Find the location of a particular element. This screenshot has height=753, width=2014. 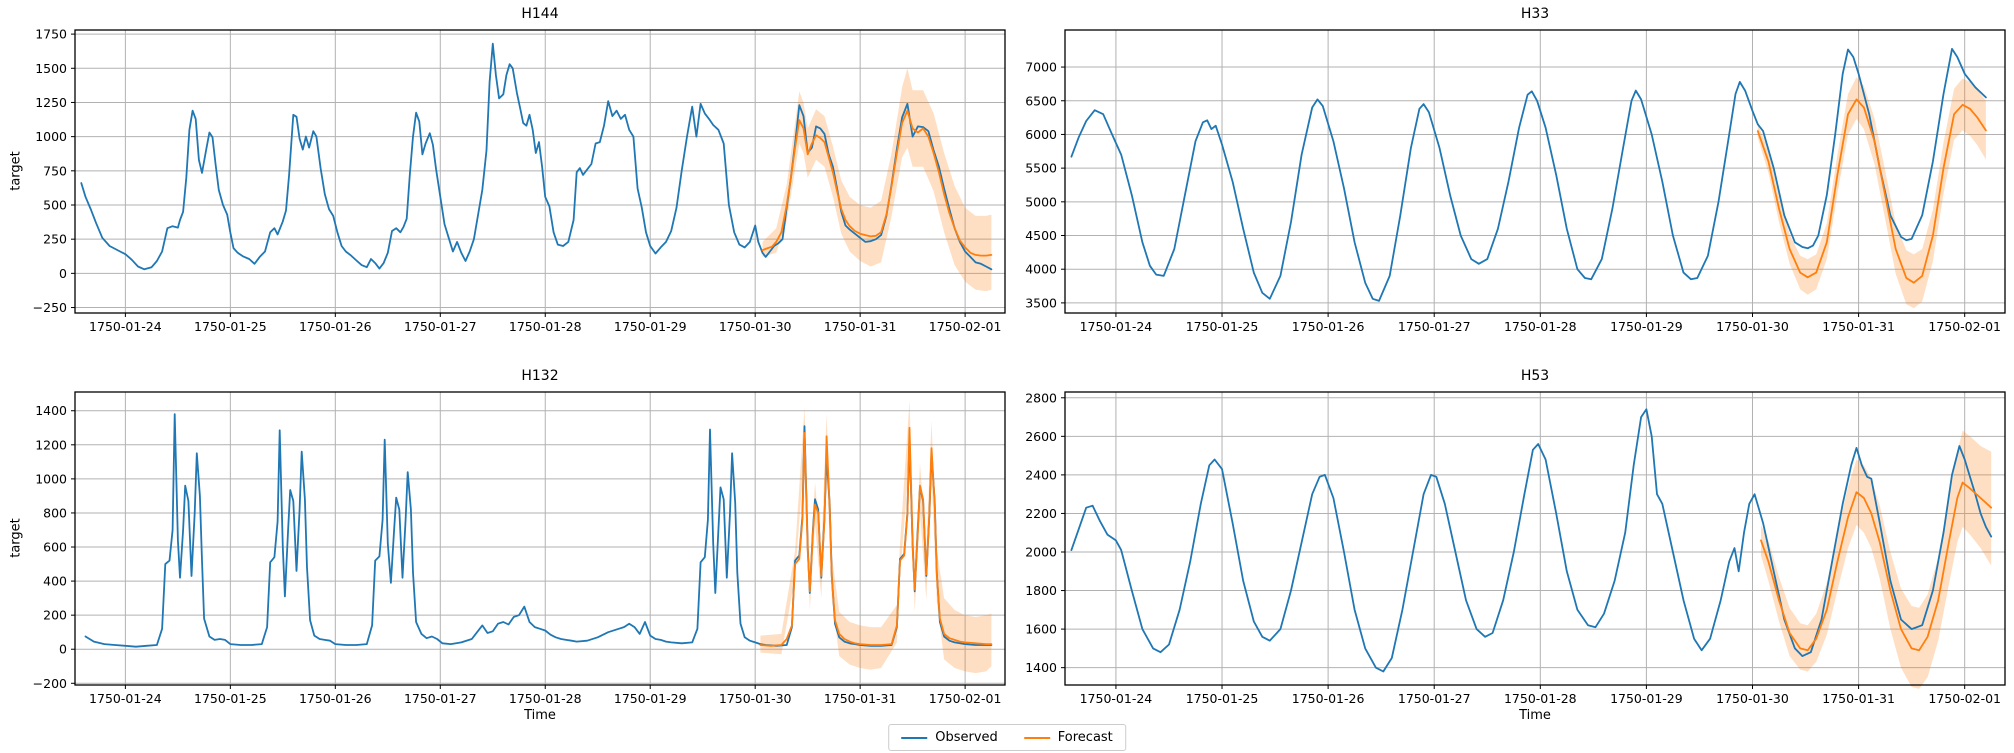

forecast-band-h33 is located at coordinates (1871, 193).